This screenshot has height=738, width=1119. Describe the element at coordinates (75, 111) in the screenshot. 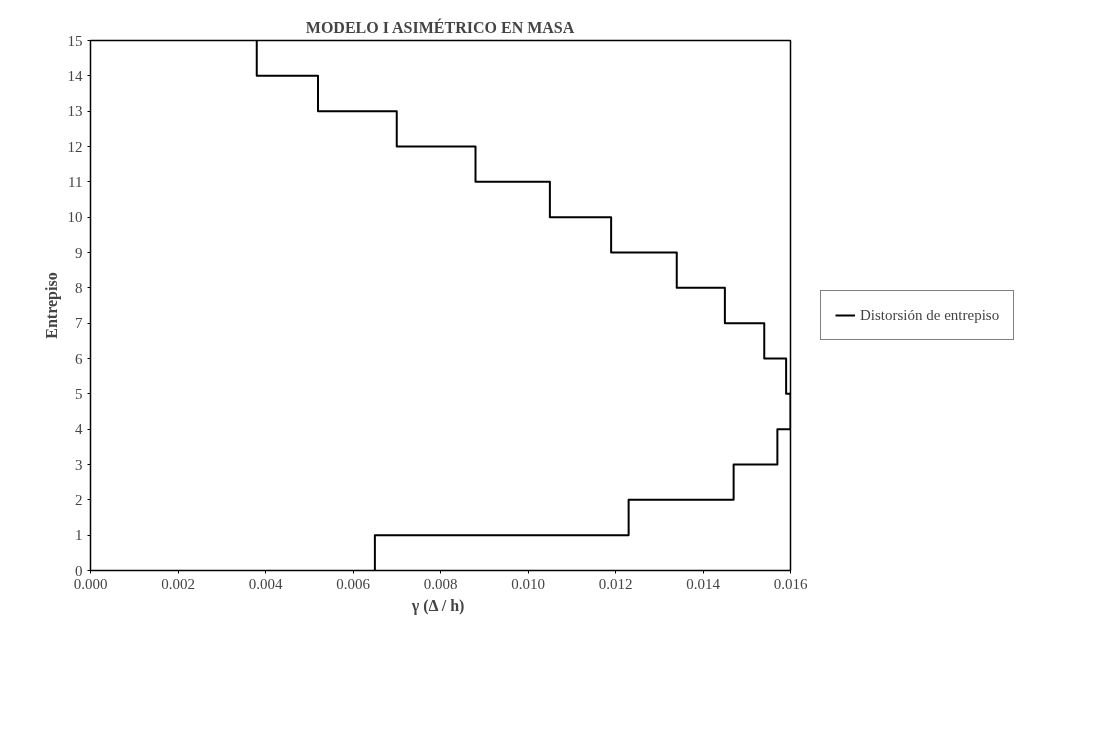

I see `y-tick-label: 13` at that location.